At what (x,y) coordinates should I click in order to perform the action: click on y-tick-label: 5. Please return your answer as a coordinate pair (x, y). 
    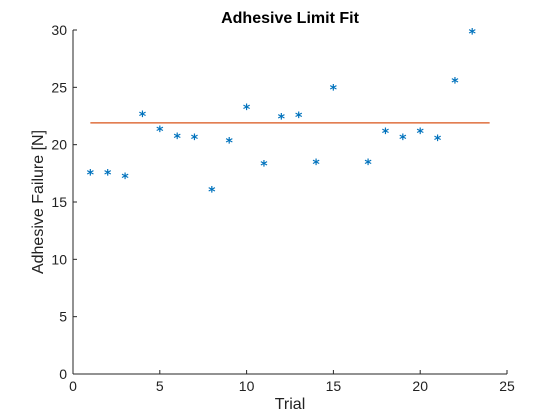
    Looking at the image, I should click on (63, 317).